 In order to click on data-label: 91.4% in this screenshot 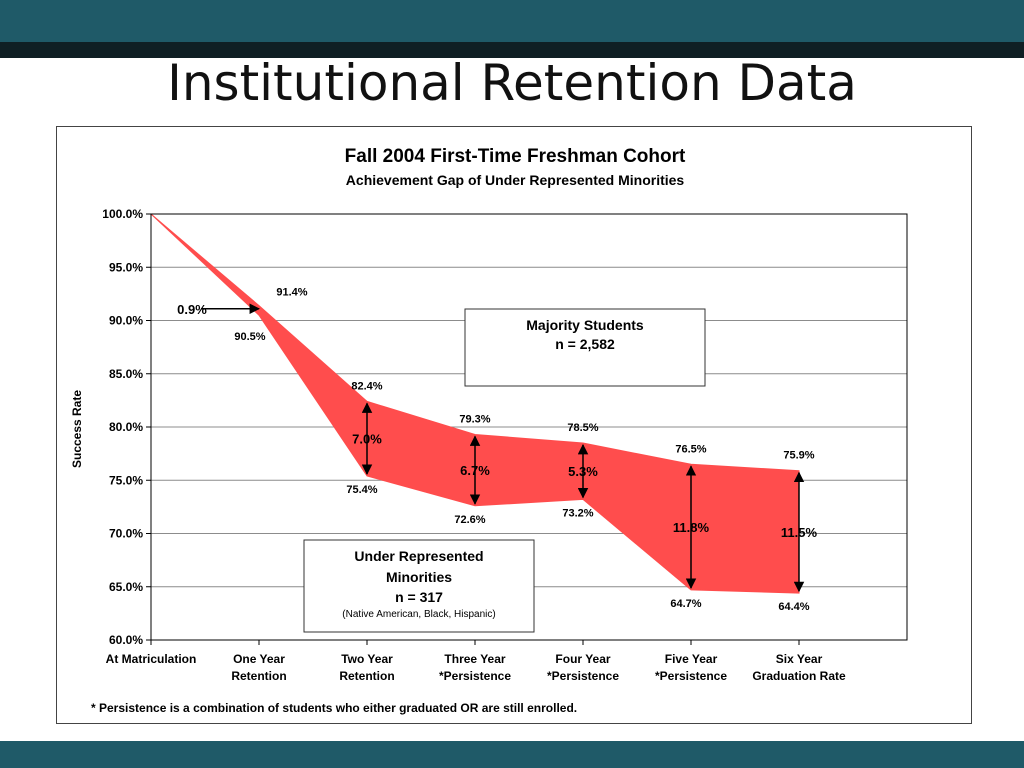, I will do `click(291, 293)`.